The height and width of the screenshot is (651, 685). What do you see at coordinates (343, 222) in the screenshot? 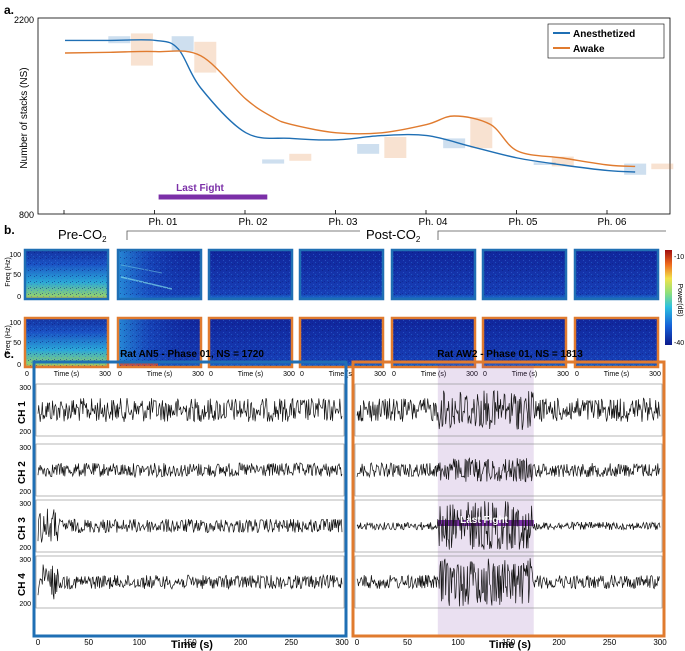
I see `phase-label-3: Ph. 03` at bounding box center [343, 222].